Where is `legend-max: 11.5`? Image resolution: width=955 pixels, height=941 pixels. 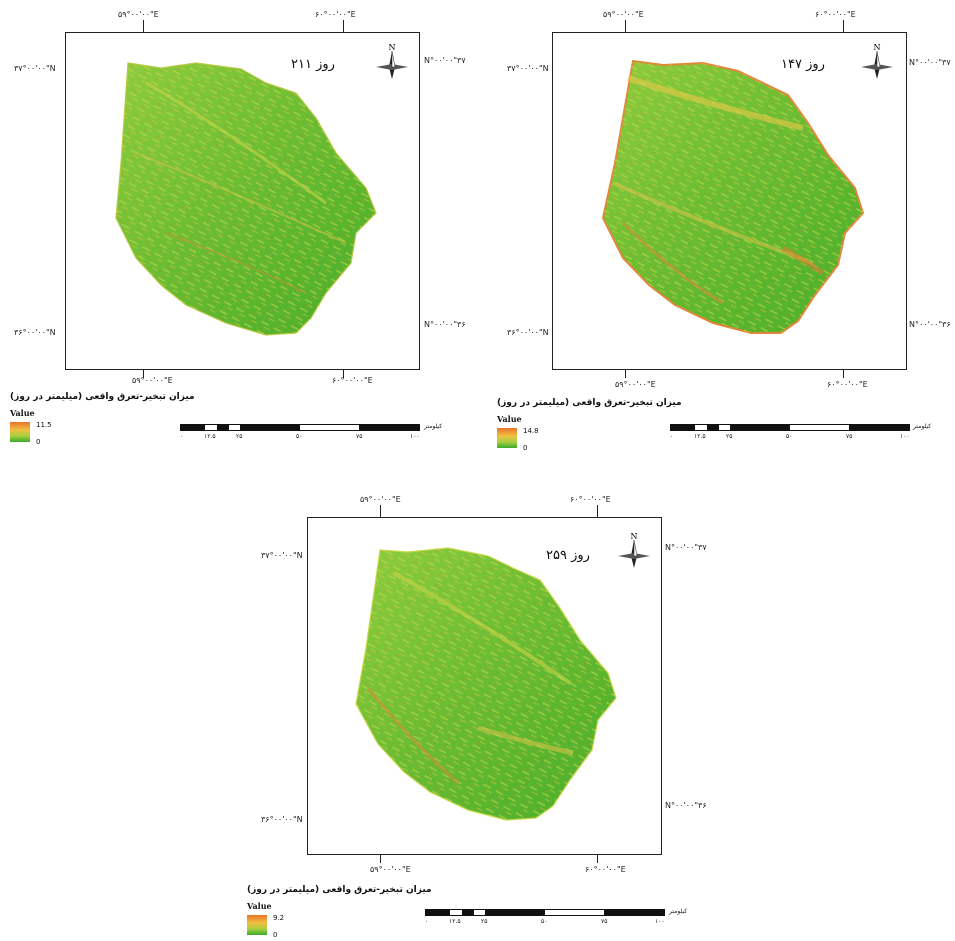
legend-max: 11.5 is located at coordinates (44, 425).